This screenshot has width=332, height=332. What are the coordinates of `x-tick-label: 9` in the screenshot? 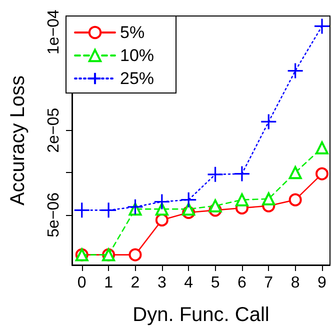 It's located at (322, 283).